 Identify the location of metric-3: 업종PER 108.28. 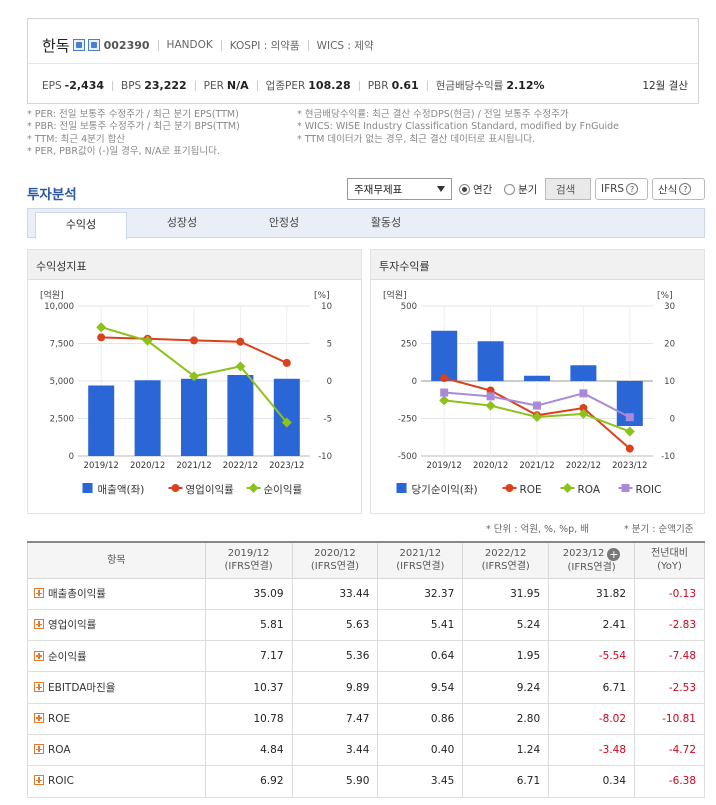
(308, 85).